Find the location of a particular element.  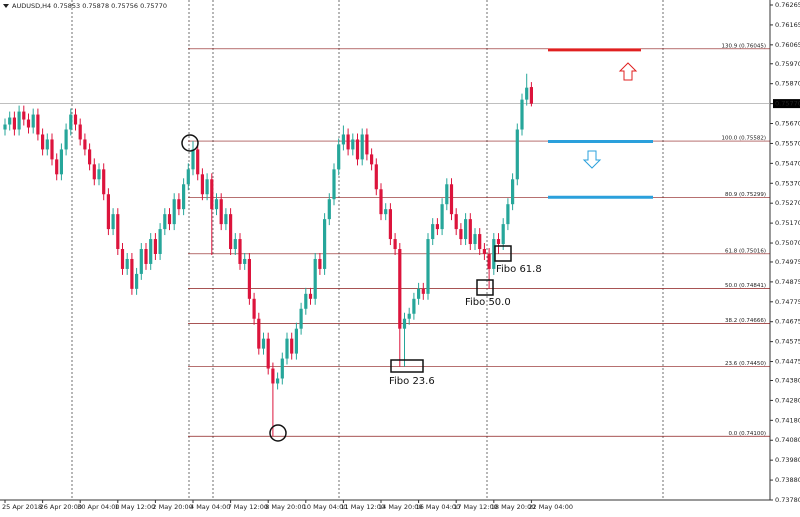

fib-label: 0.0 (0.74100) is located at coordinates (747, 434).